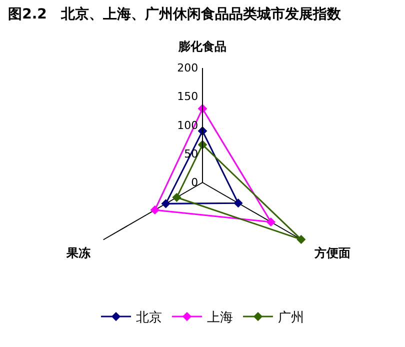  What do you see at coordinates (332, 253) in the screenshot?
I see `spoke-label: 方便面` at bounding box center [332, 253].